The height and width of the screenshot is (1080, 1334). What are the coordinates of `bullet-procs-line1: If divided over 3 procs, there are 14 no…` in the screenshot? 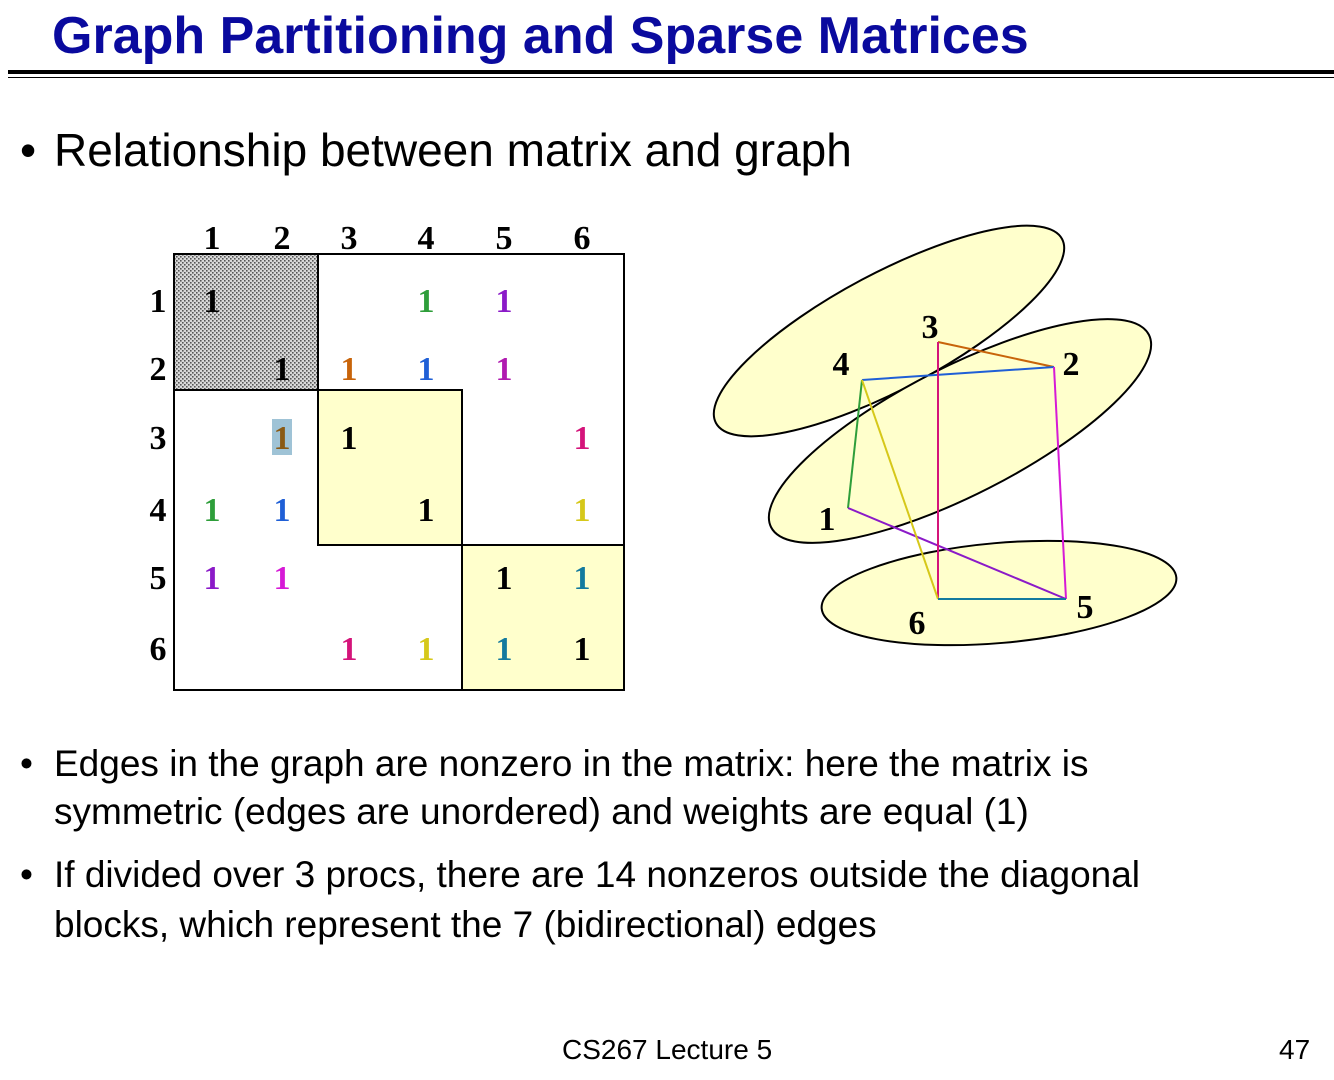 It's located at (597, 874).